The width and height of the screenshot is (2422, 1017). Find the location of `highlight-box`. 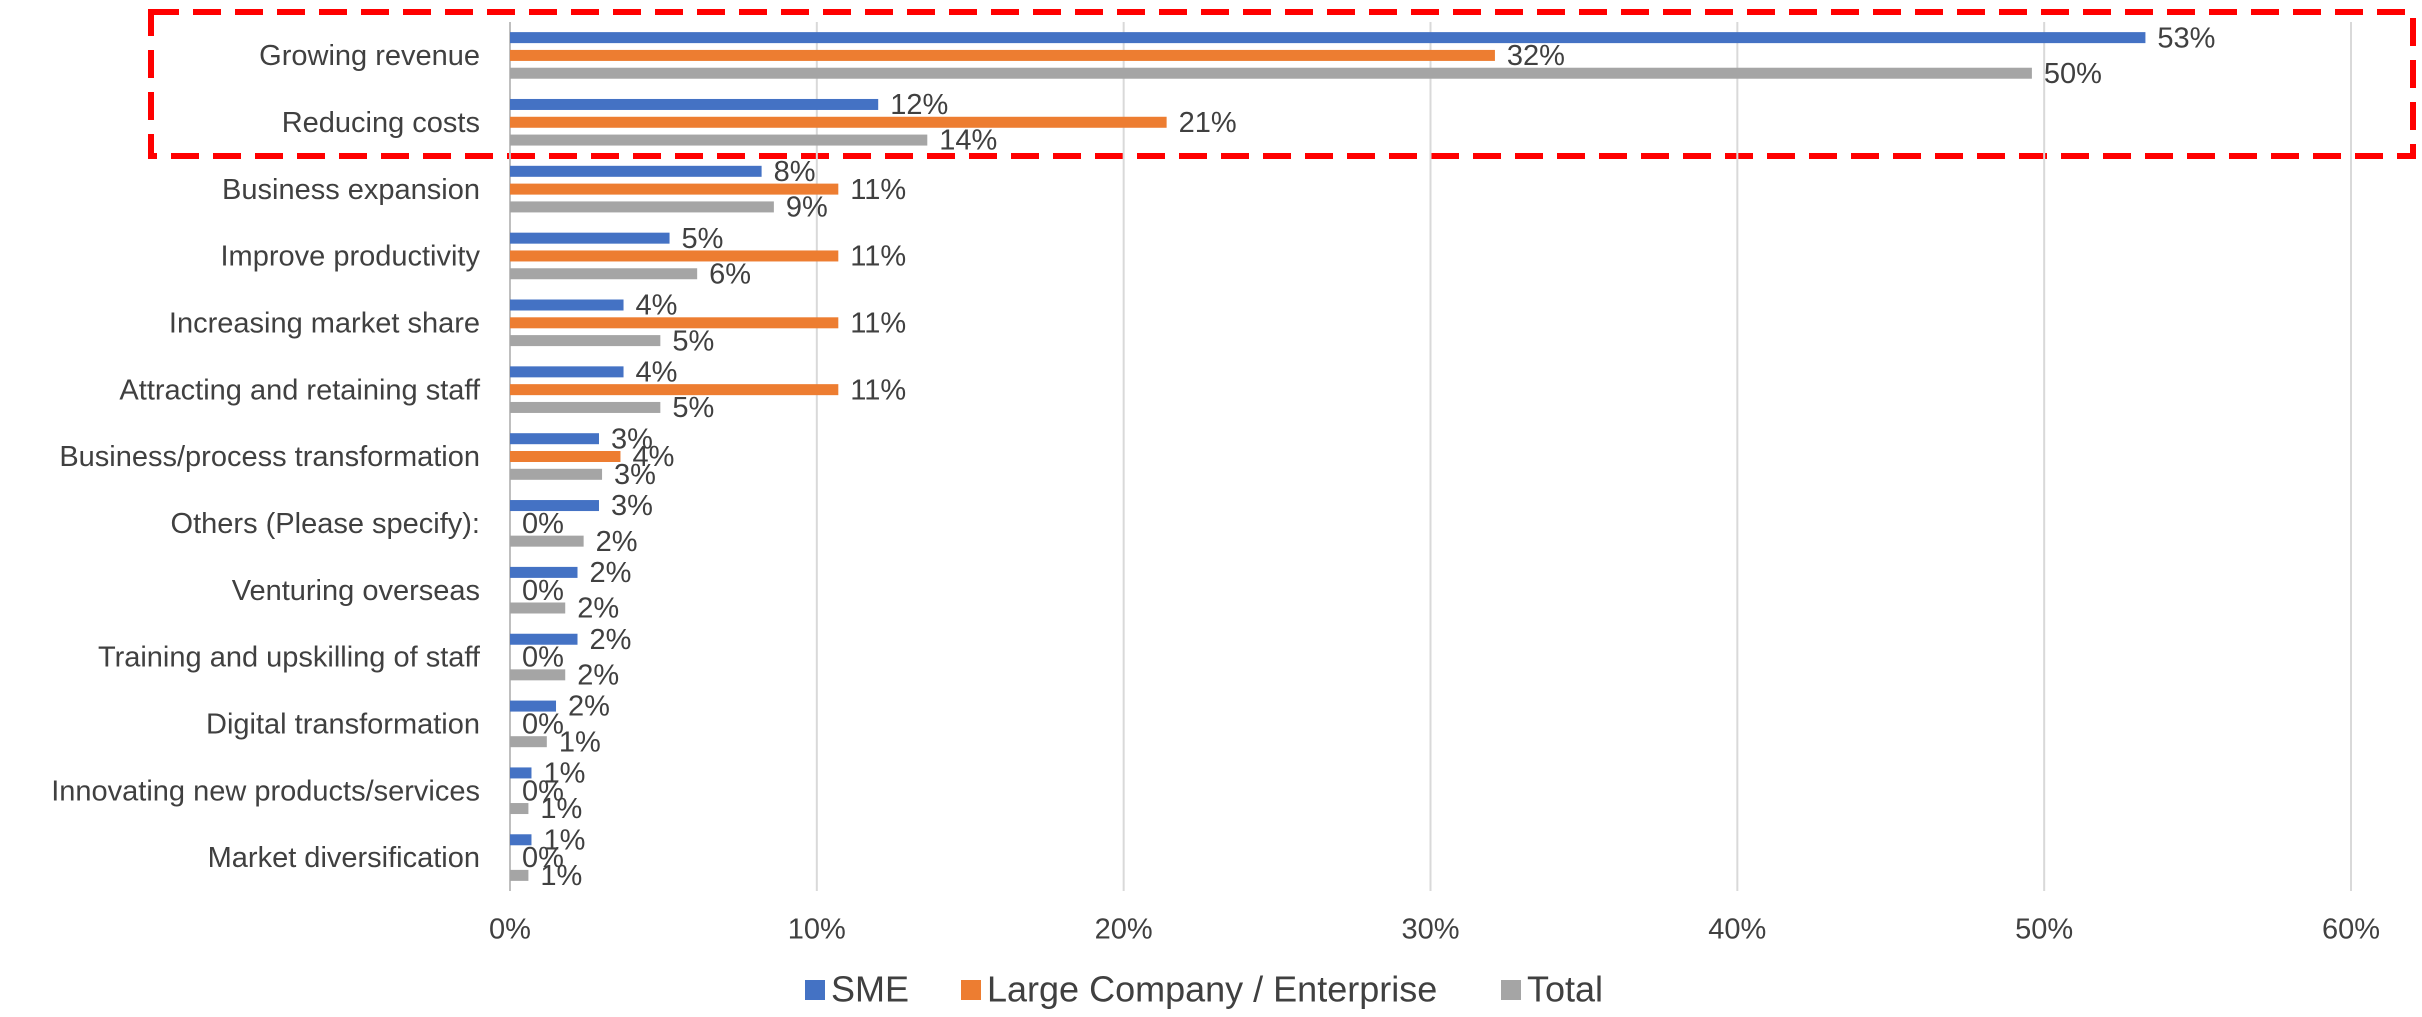

highlight-box is located at coordinates (1282, 84).